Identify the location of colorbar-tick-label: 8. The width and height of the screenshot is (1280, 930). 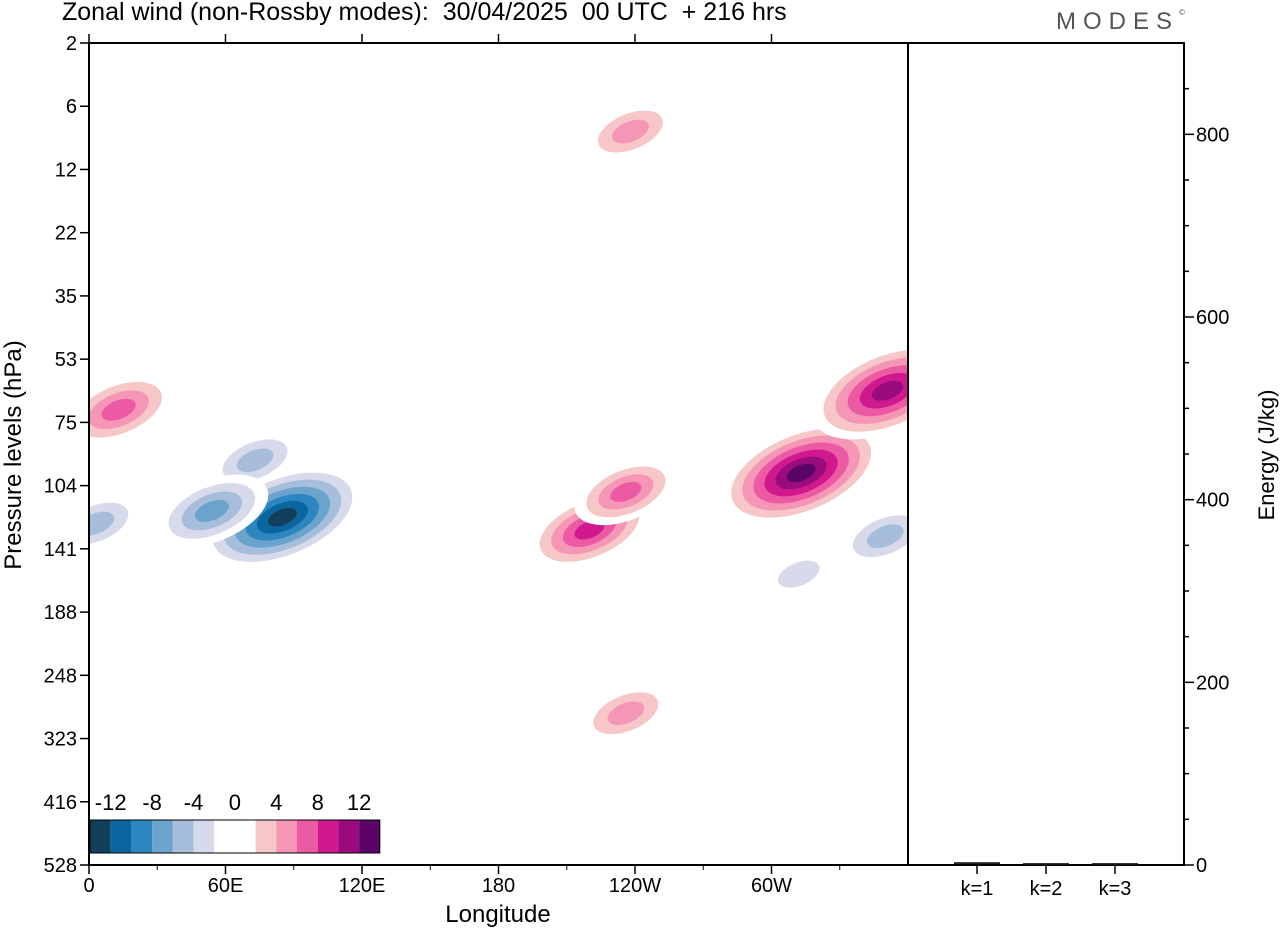
(318, 802).